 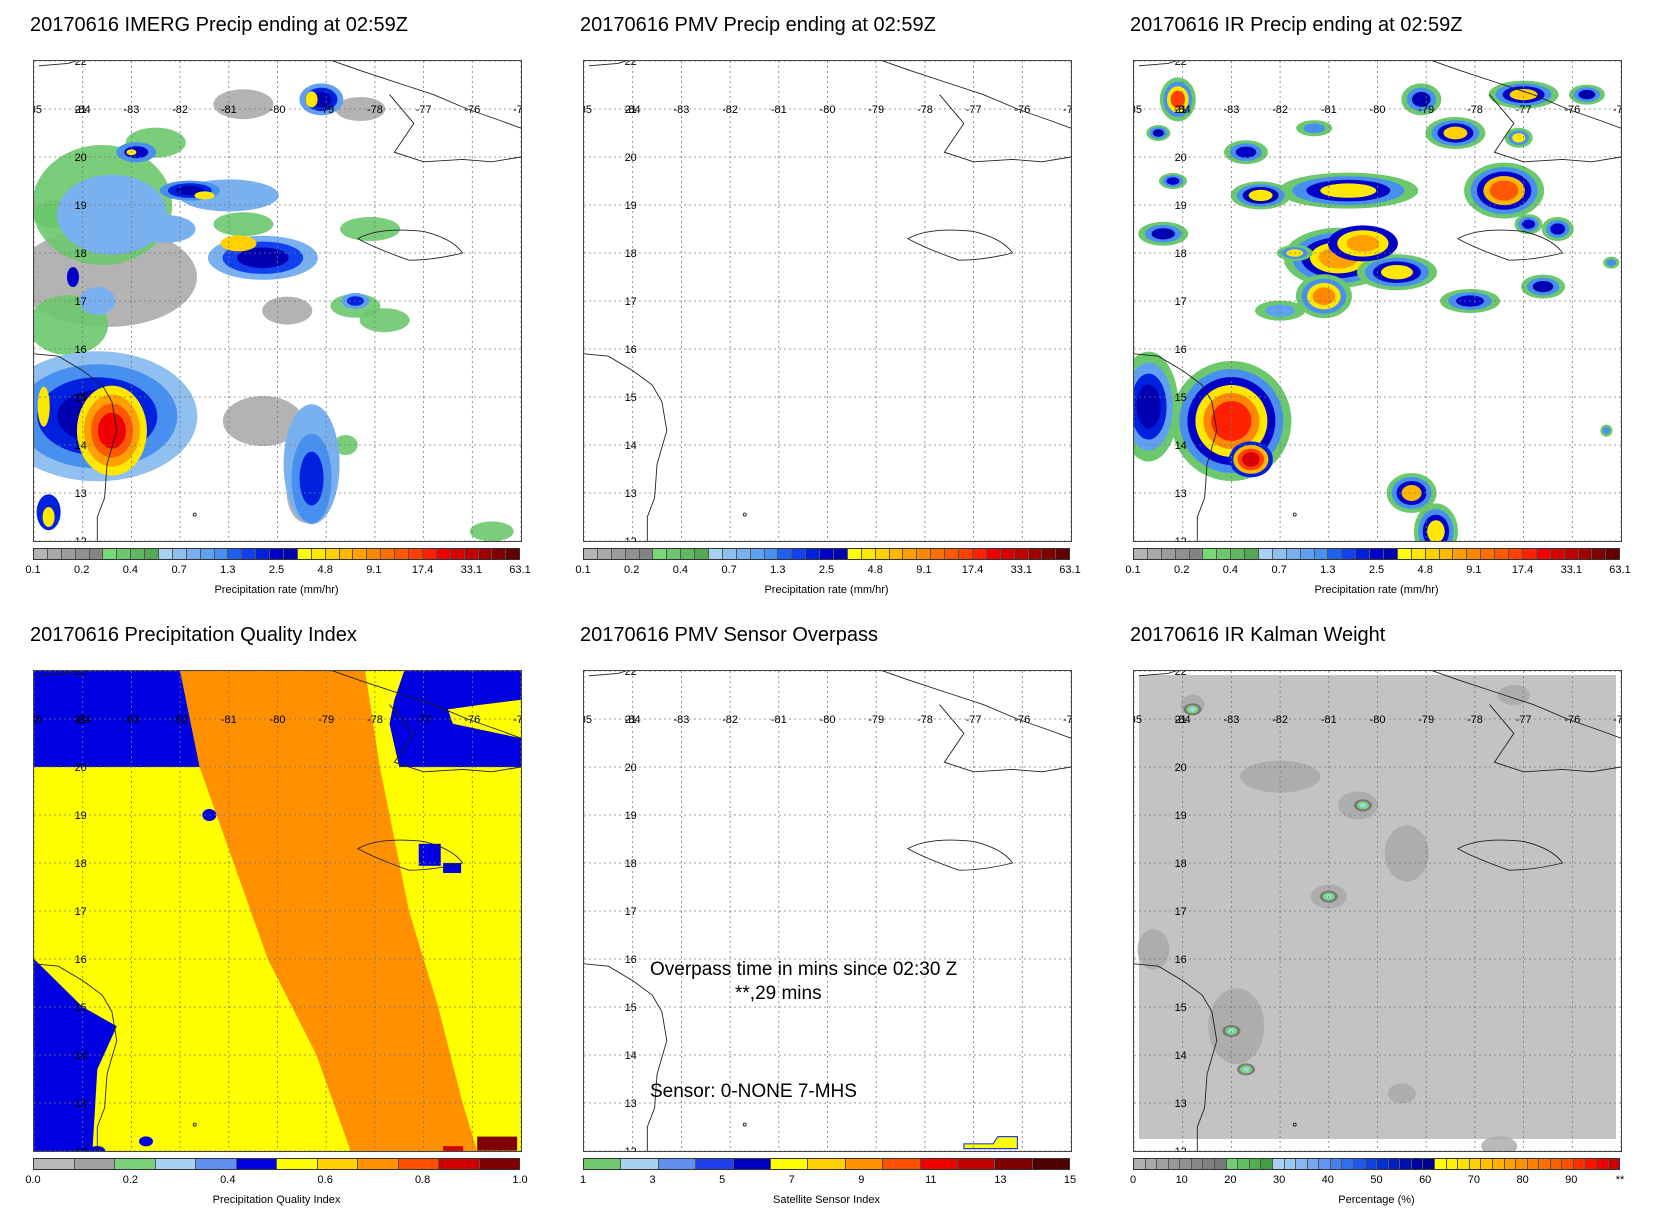 I want to click on colorbar-tick-label: 30, so click(x=1279, y=1180).